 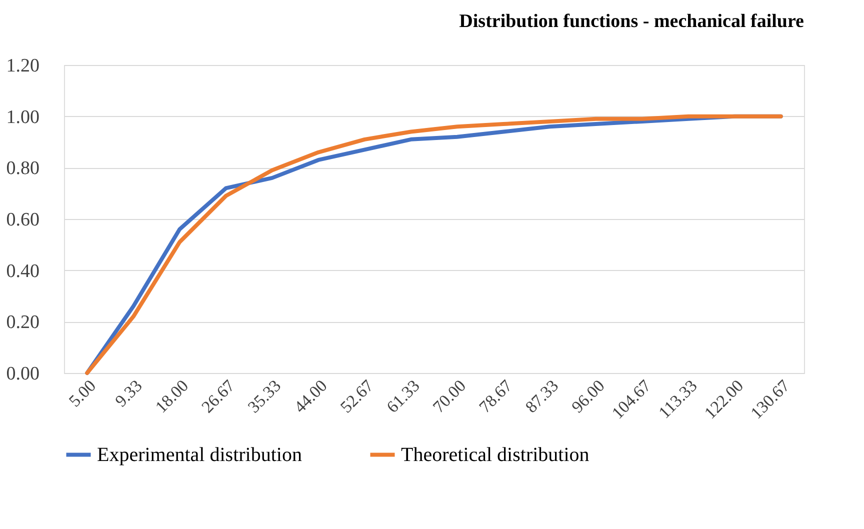 I want to click on y-tick-label: 0.20, so click(x=23, y=323).